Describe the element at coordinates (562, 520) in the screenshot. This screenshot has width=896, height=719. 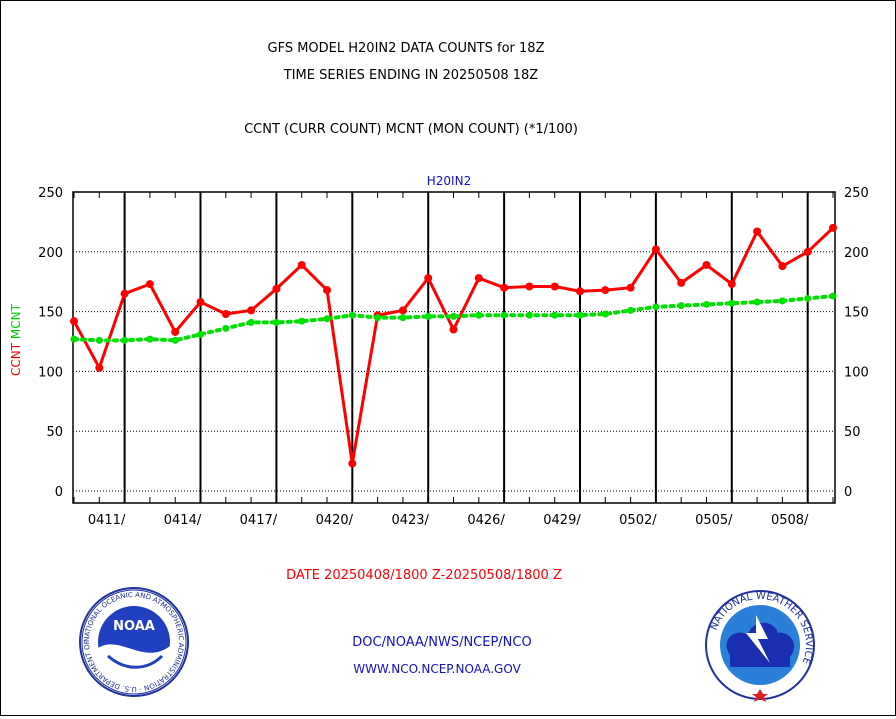
I see `x-tick-label: 0429/` at that location.